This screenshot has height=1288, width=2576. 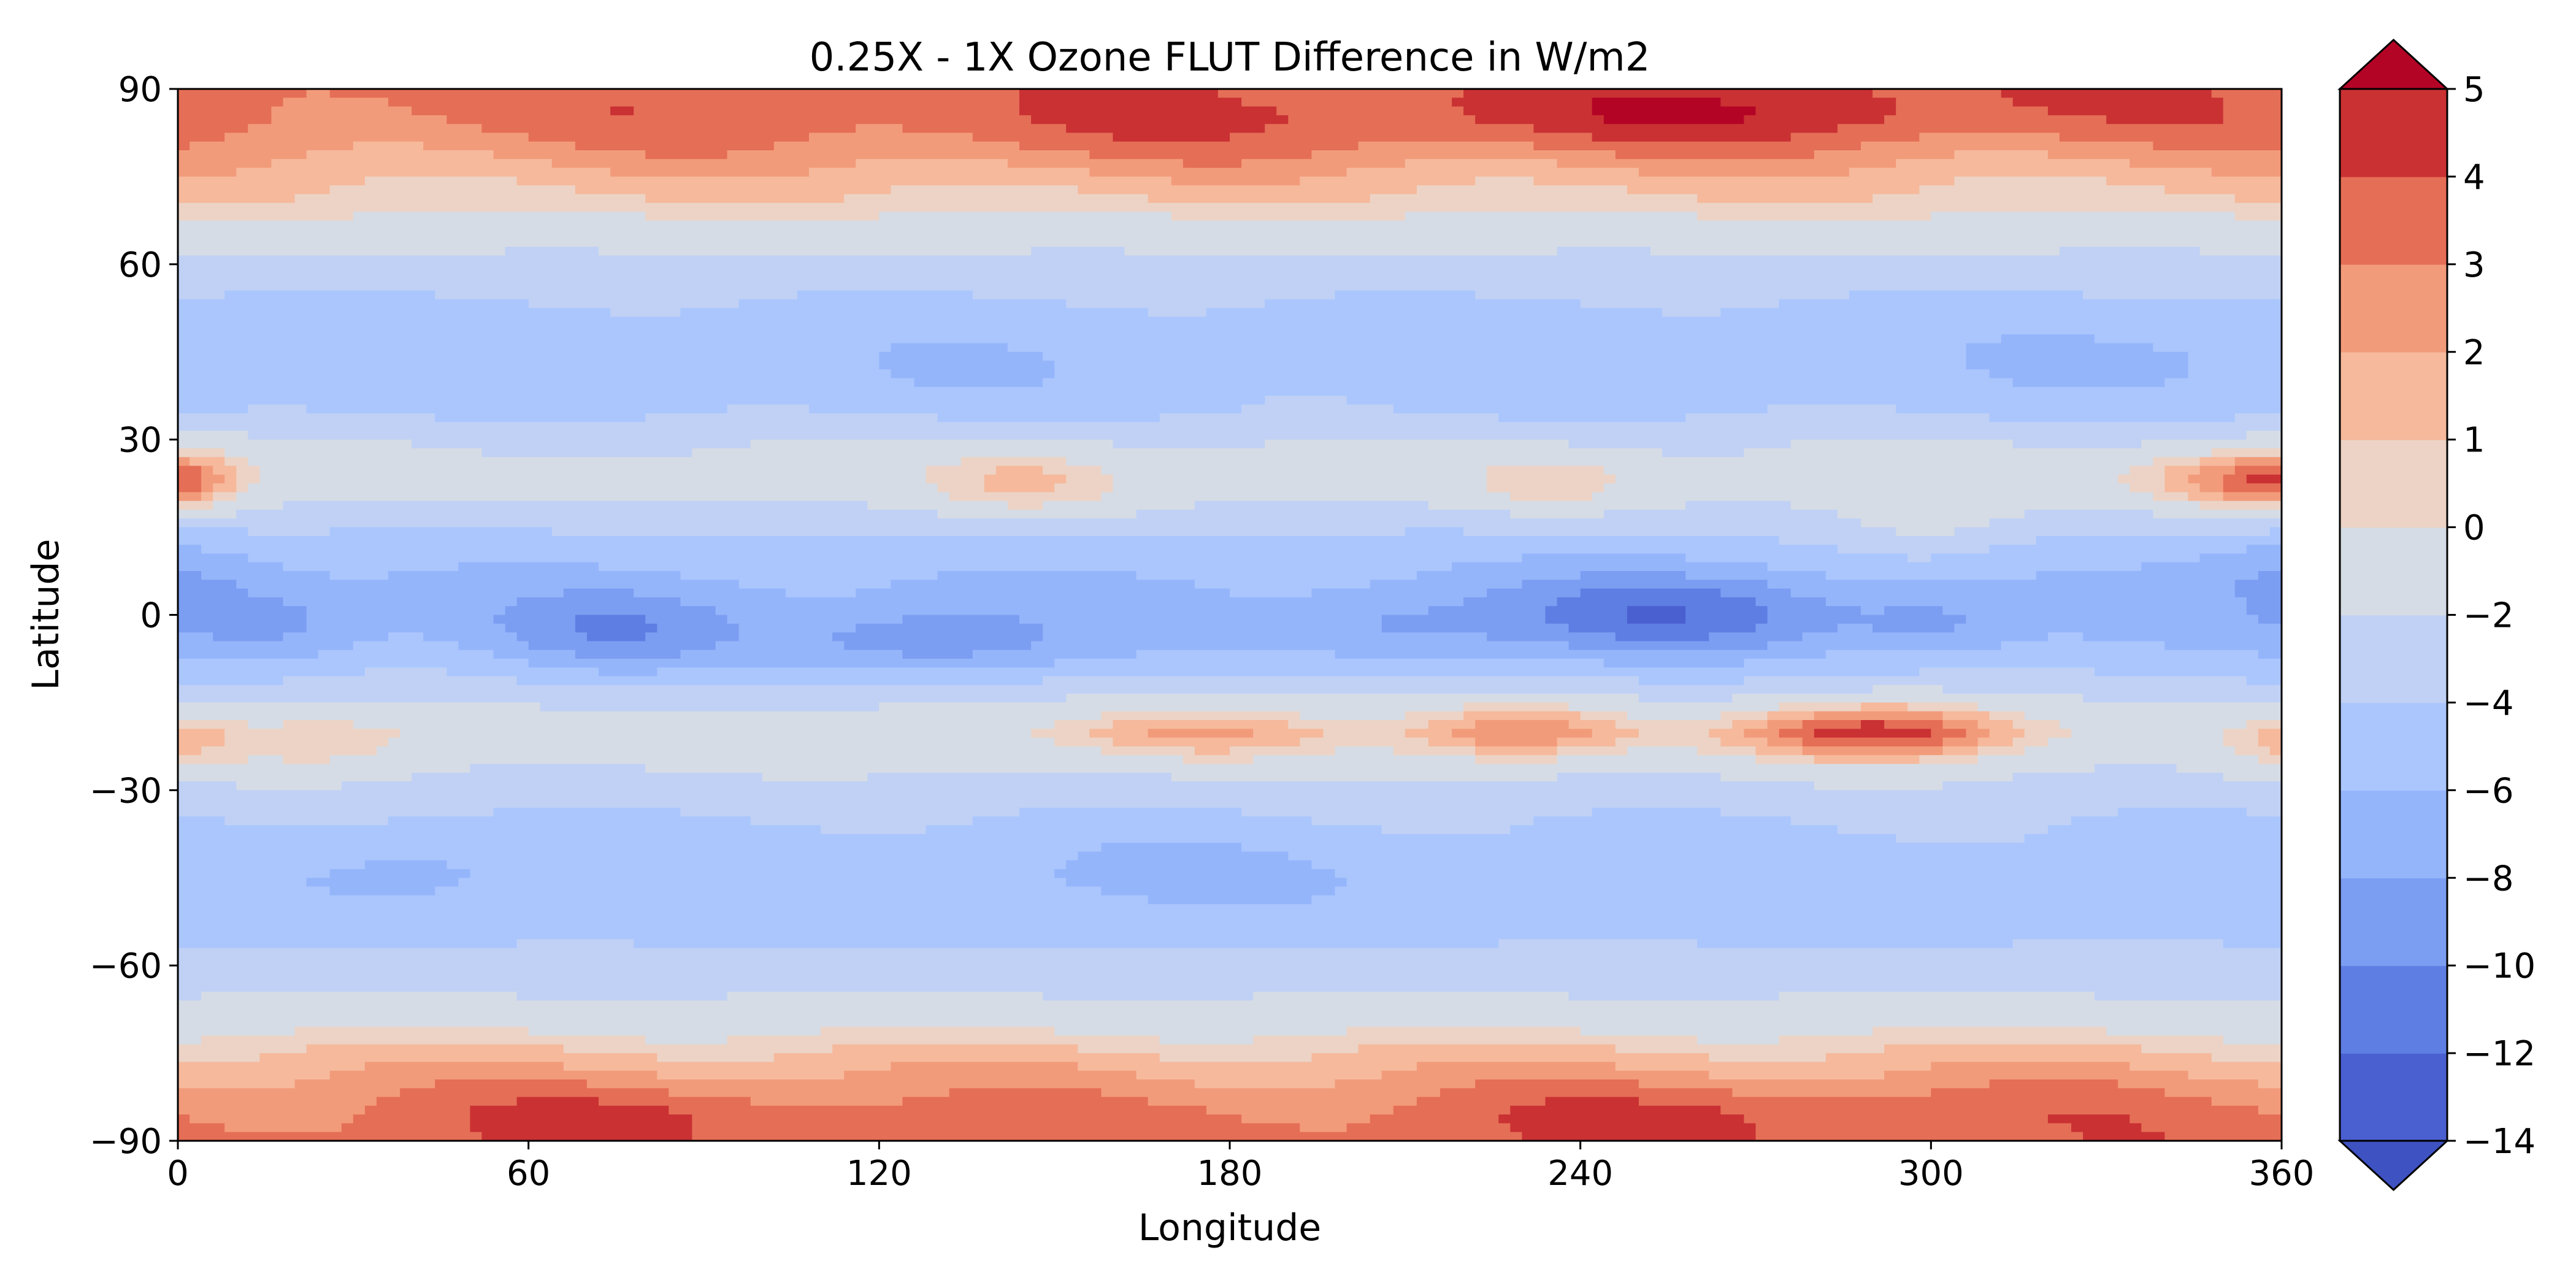 I want to click on colorbar-tick-label: 4, so click(x=2474, y=177).